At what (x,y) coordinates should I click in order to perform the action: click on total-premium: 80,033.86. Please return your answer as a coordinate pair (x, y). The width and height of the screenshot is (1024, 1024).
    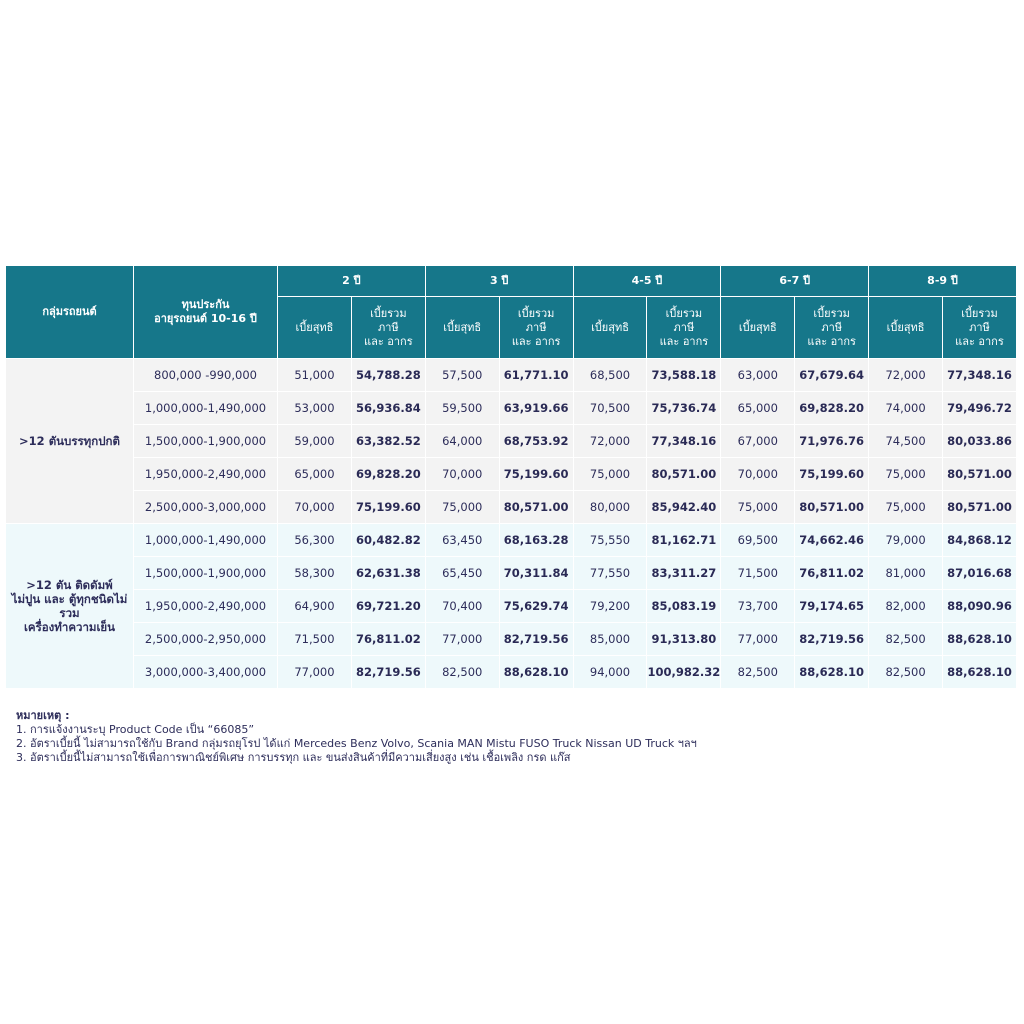
    Looking at the image, I should click on (979, 441).